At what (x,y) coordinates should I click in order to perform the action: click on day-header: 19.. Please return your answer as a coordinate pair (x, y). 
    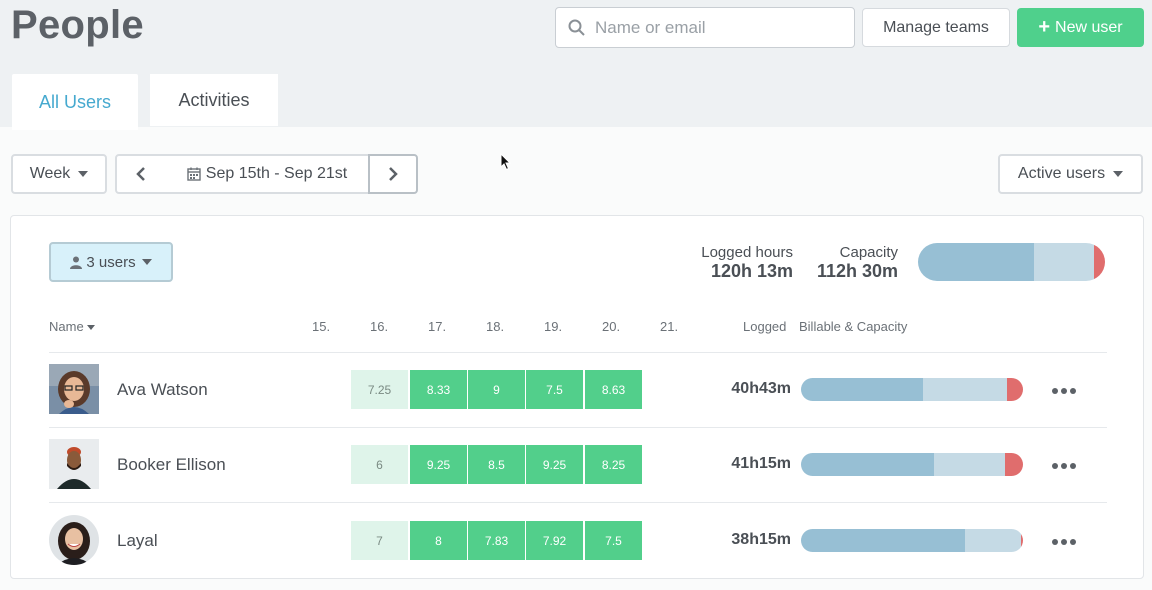
    Looking at the image, I should click on (553, 326).